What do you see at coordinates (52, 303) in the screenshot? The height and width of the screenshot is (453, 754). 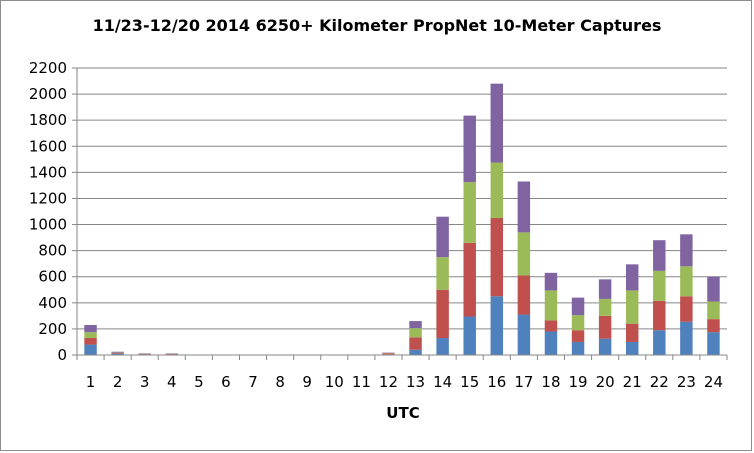 I see `y-tick-label: 400` at bounding box center [52, 303].